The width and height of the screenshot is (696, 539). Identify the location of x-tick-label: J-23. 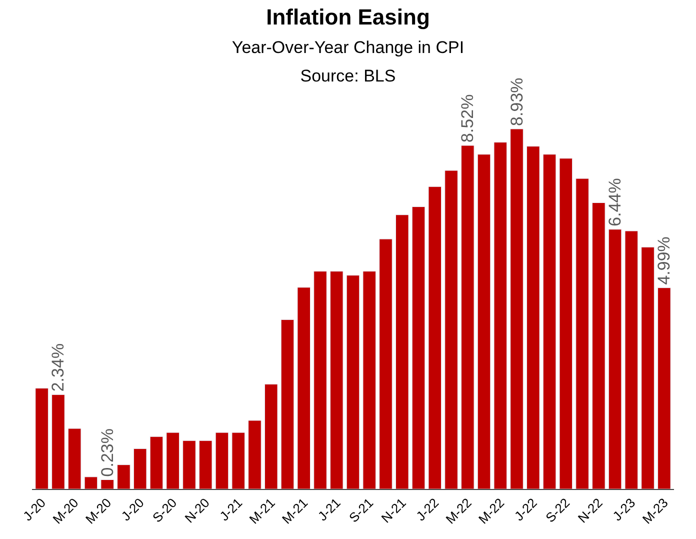
(624, 509).